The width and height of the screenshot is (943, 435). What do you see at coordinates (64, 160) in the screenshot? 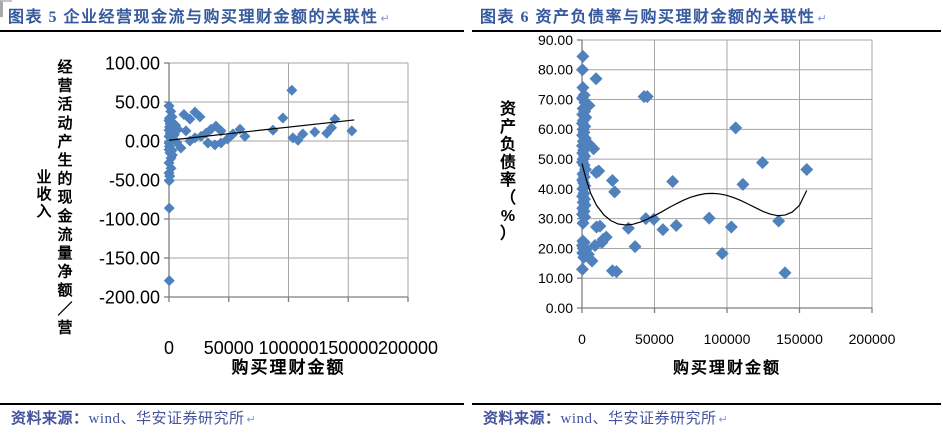
I see `svg-text: 生` at bounding box center [64, 160].